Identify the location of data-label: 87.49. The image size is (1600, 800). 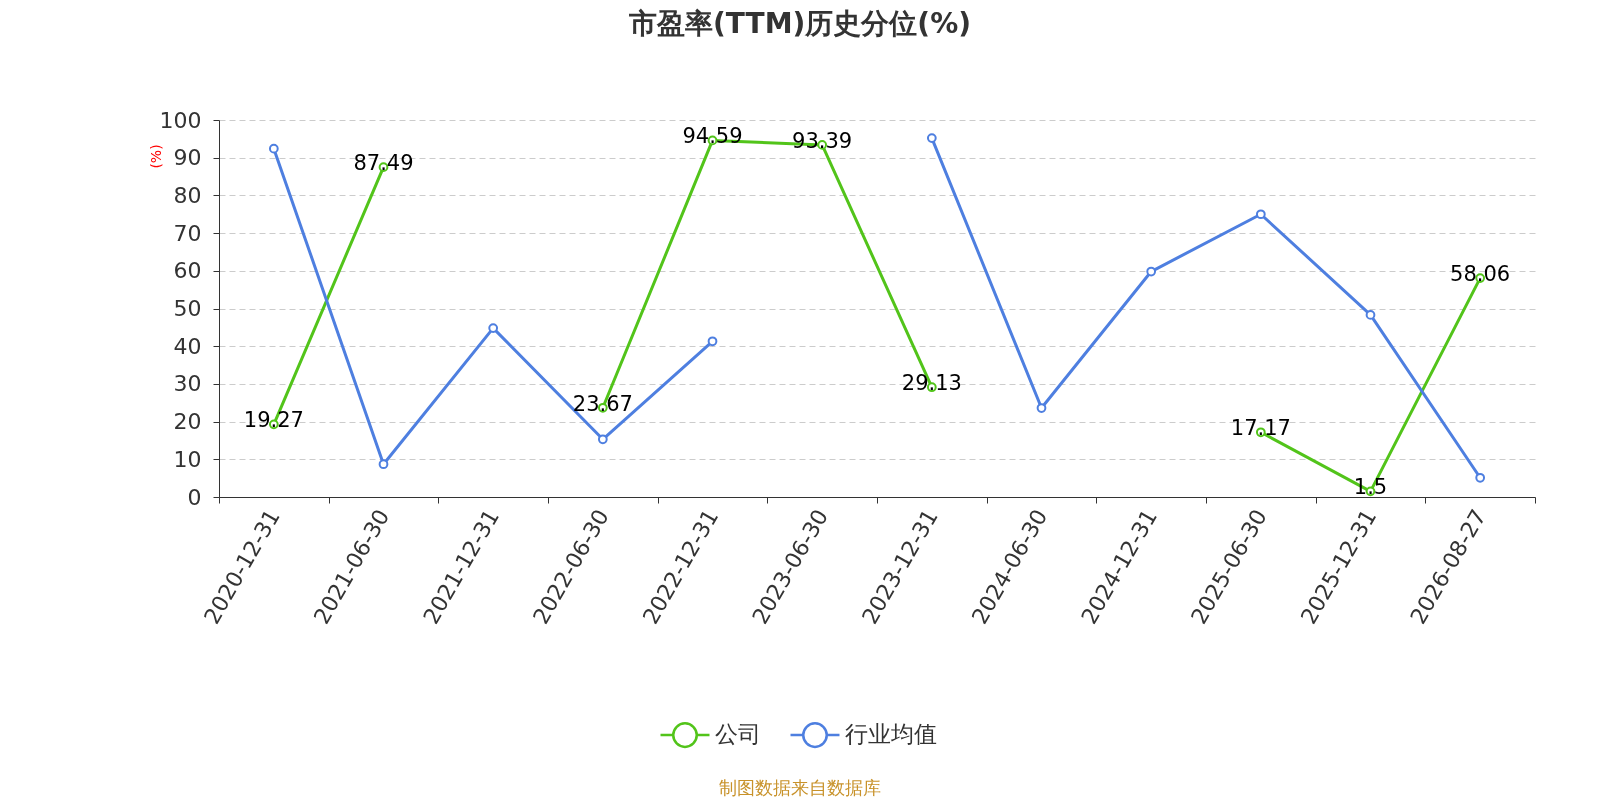
(383, 163).